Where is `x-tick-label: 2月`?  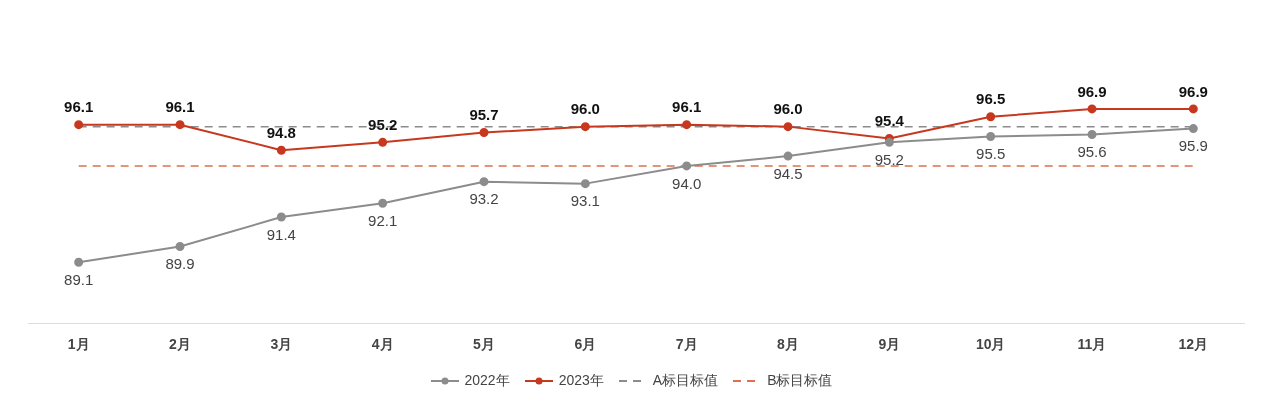 x-tick-label: 2月 is located at coordinates (180, 344).